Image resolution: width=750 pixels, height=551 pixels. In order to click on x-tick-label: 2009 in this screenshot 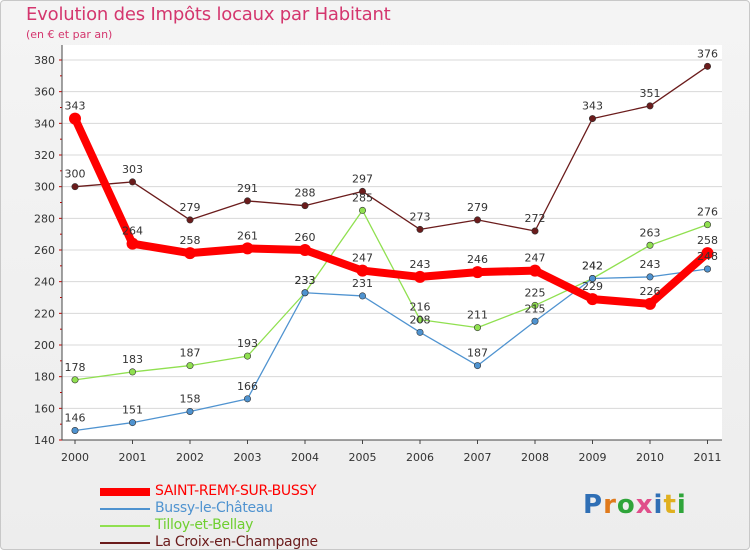, I will do `click(593, 457)`.